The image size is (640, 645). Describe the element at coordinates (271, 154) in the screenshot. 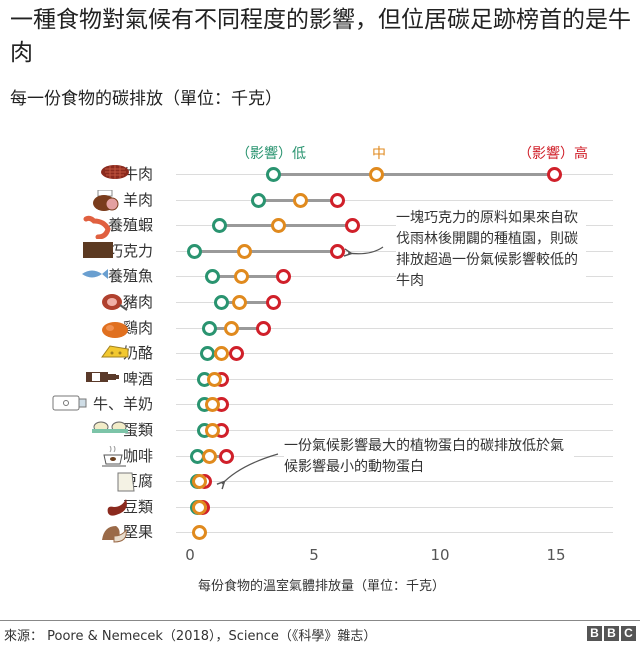

I see `legend-low: （影響）低` at that location.